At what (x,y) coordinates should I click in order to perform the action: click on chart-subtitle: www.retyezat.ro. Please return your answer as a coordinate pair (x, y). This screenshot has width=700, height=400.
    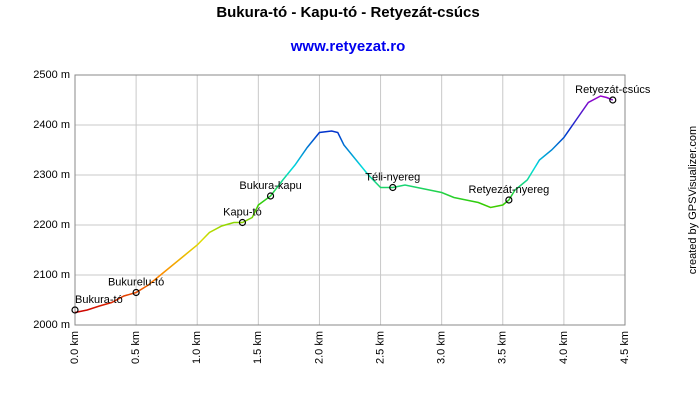
    Looking at the image, I should click on (347, 46).